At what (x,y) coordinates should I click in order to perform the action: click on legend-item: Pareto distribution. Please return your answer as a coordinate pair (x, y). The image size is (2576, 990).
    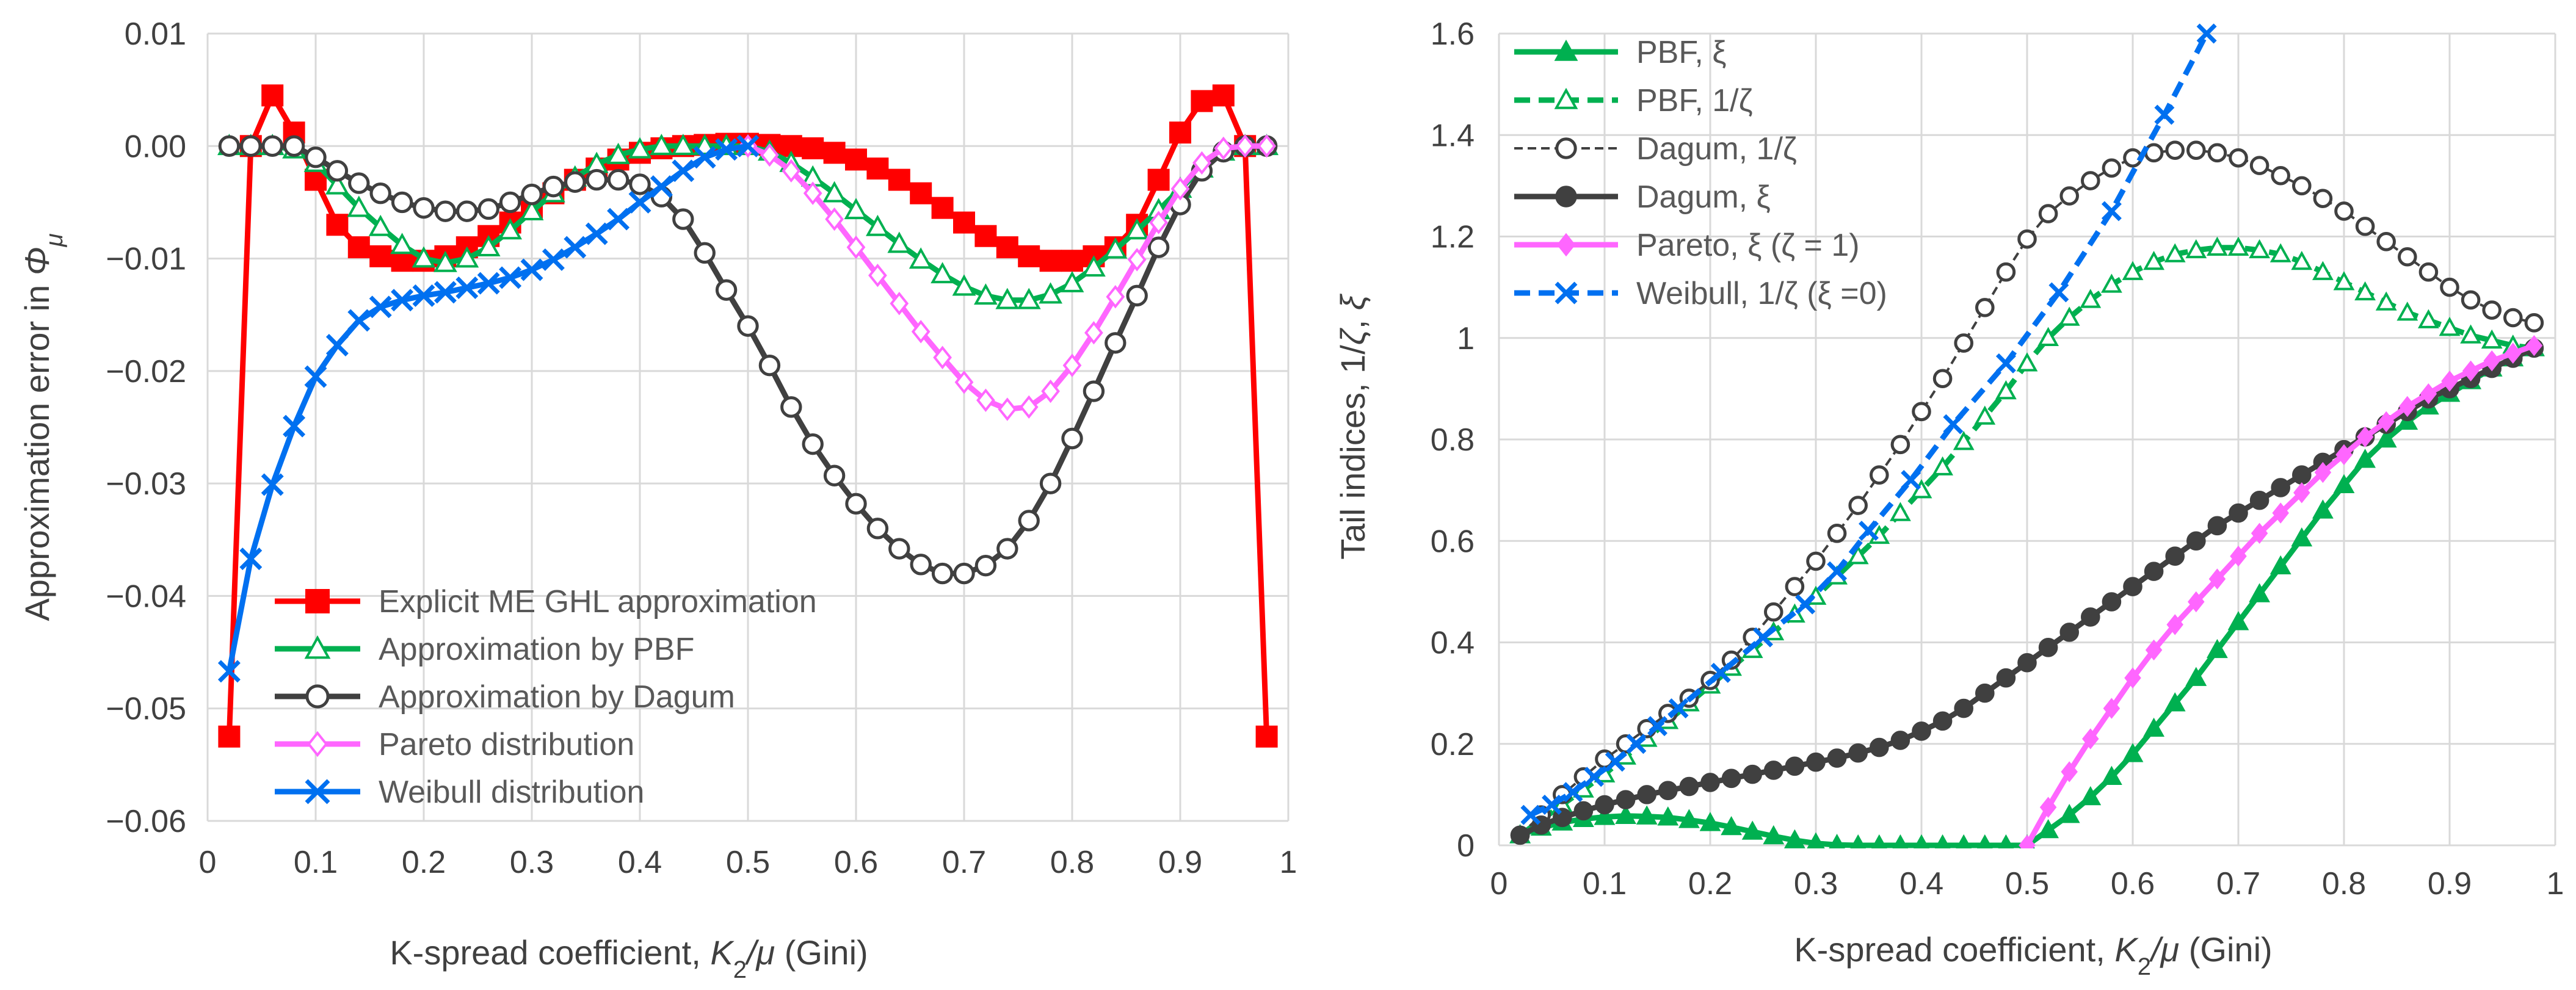
    Looking at the image, I should click on (454, 744).